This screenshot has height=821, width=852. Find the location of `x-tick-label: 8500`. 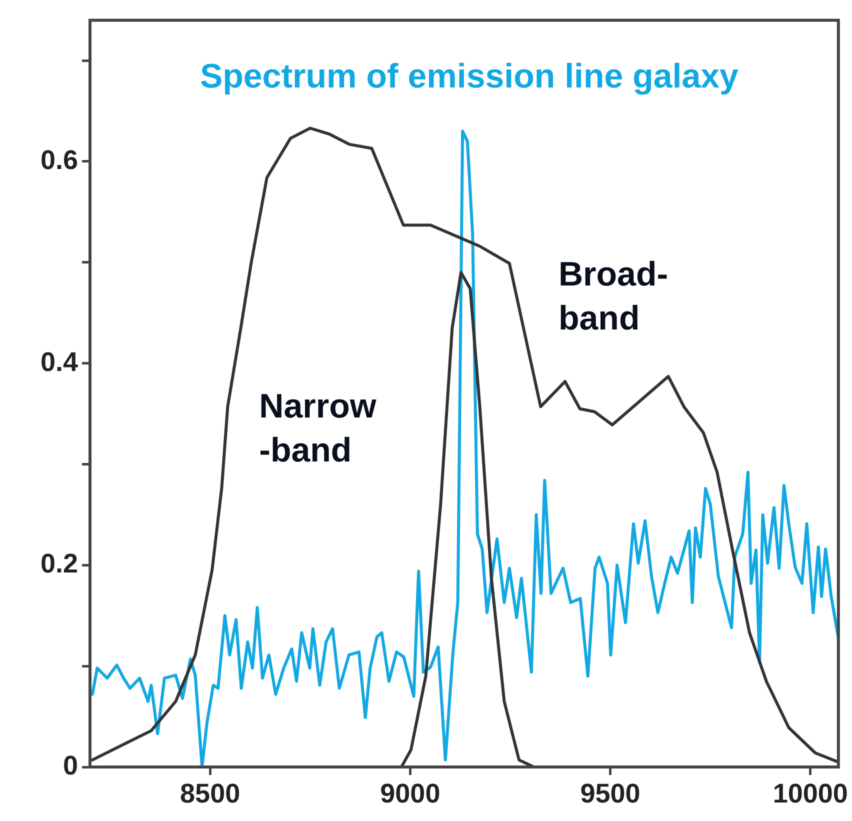

x-tick-label: 8500 is located at coordinates (210, 793).